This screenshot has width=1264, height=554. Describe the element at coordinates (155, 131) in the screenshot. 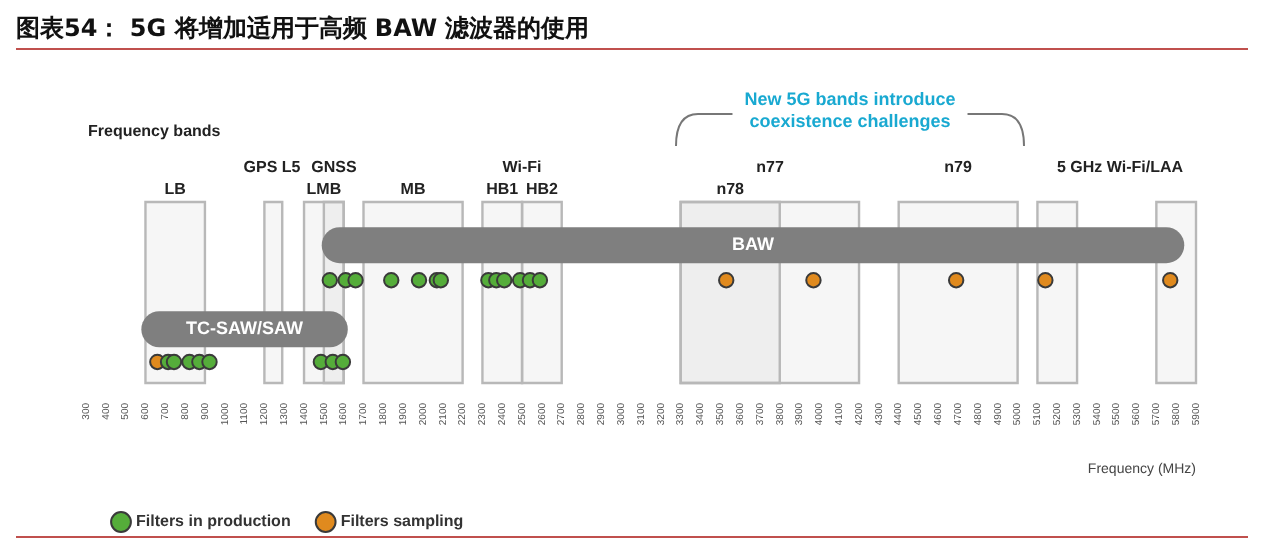

I see `text: Frequency bands` at that location.